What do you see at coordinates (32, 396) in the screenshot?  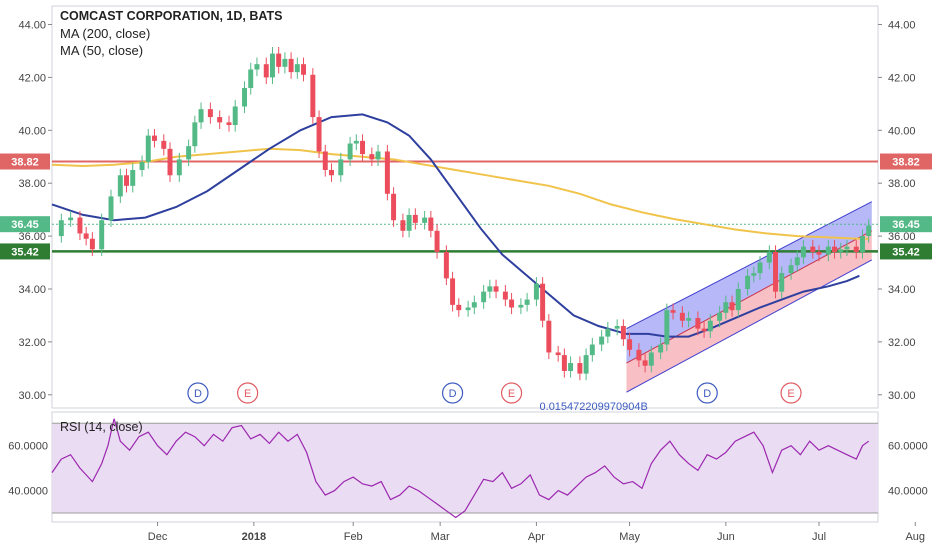 I see `price-tick-label-left: 30.00` at bounding box center [32, 396].